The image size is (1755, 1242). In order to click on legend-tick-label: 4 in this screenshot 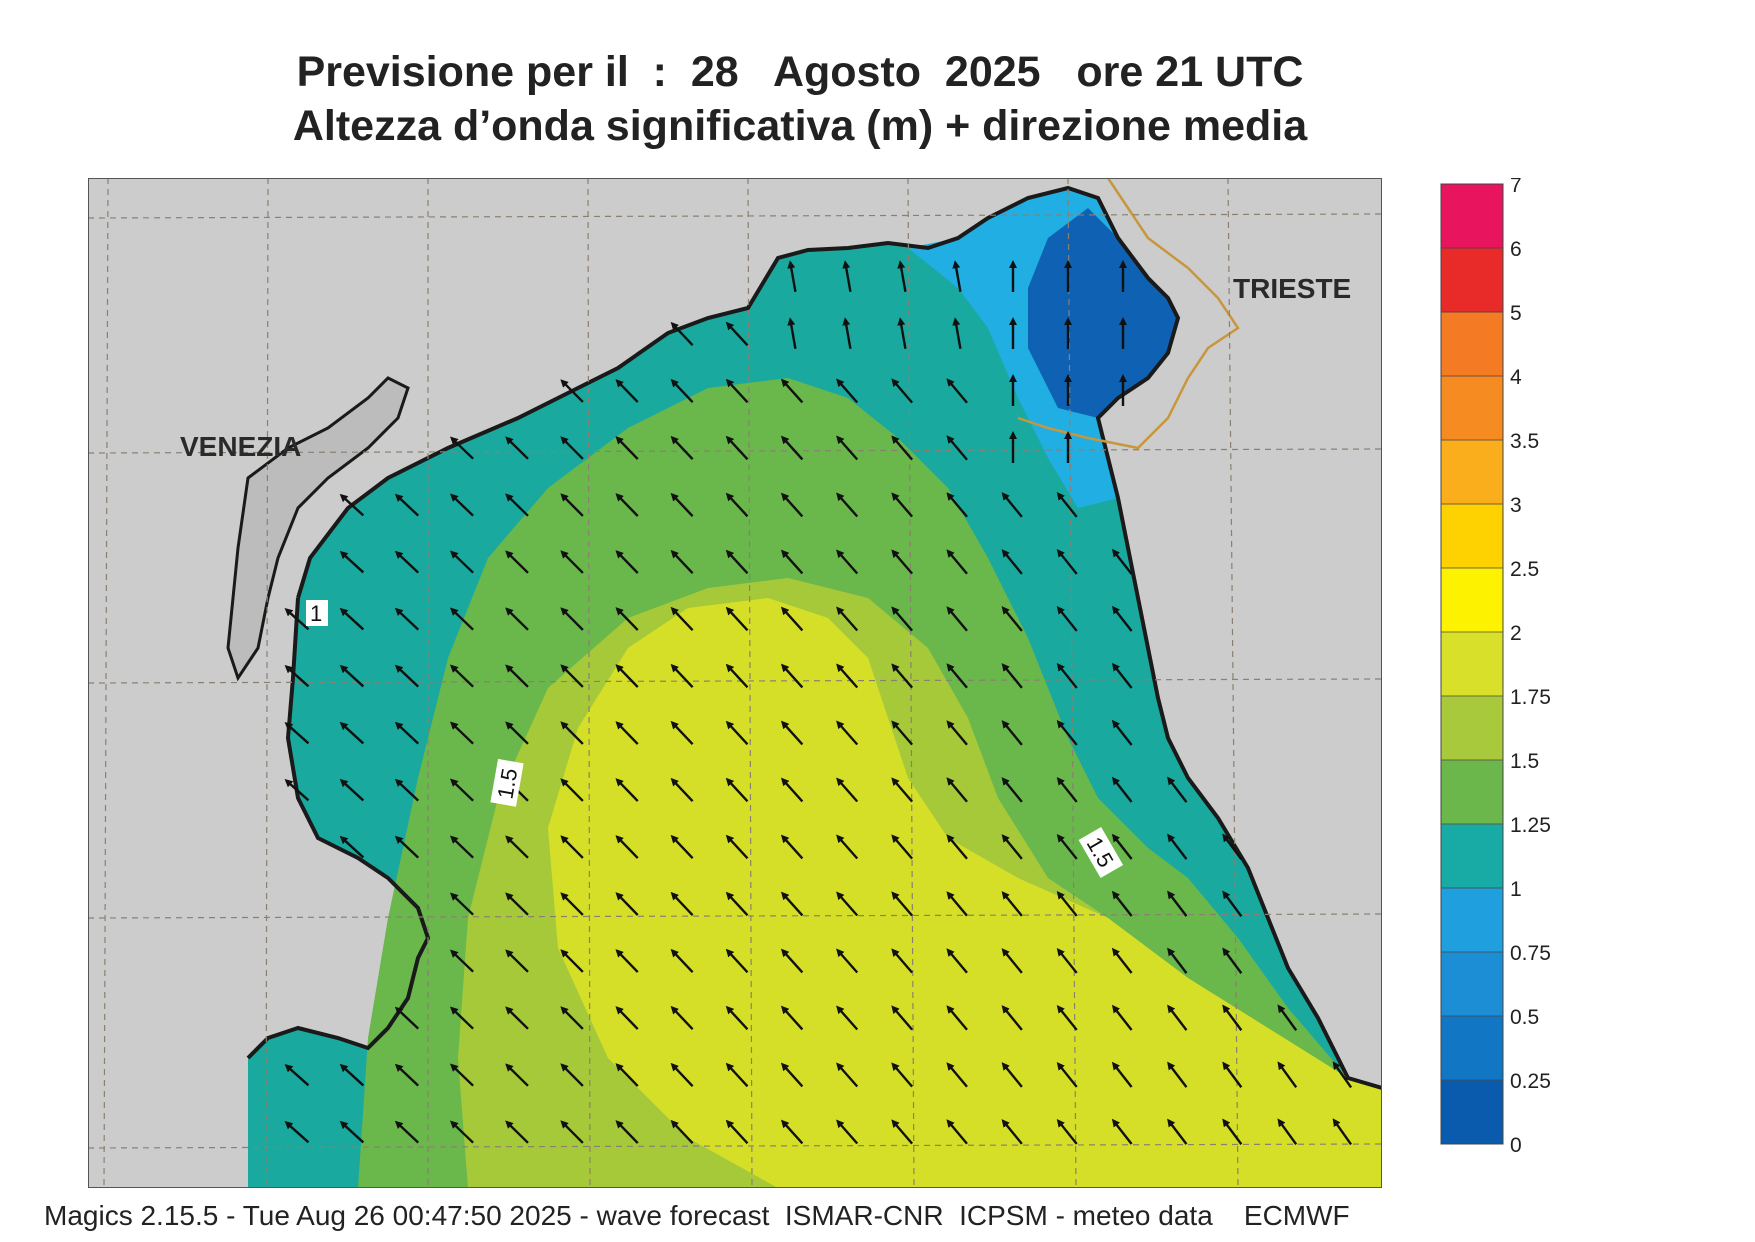, I will do `click(1516, 377)`.